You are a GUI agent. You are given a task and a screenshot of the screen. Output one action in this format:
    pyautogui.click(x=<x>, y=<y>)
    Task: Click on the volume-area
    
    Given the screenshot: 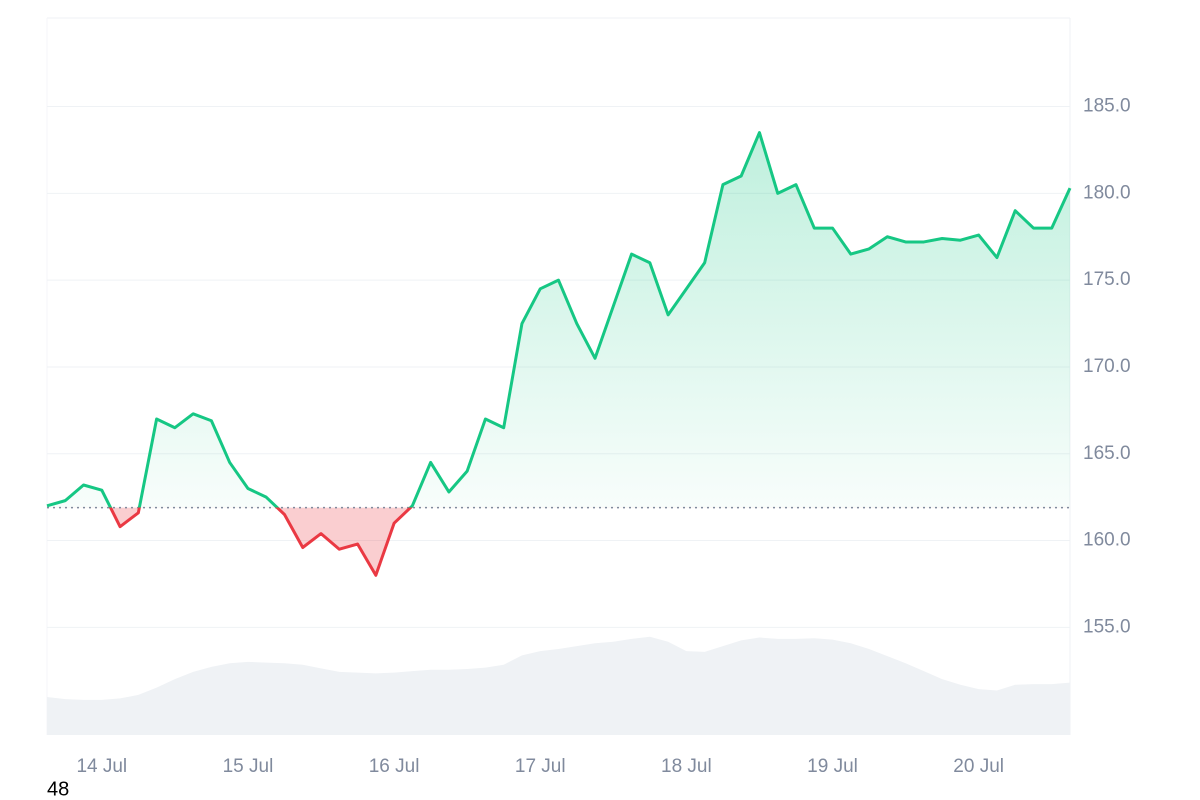 What is the action you would take?
    pyautogui.click(x=558, y=685)
    